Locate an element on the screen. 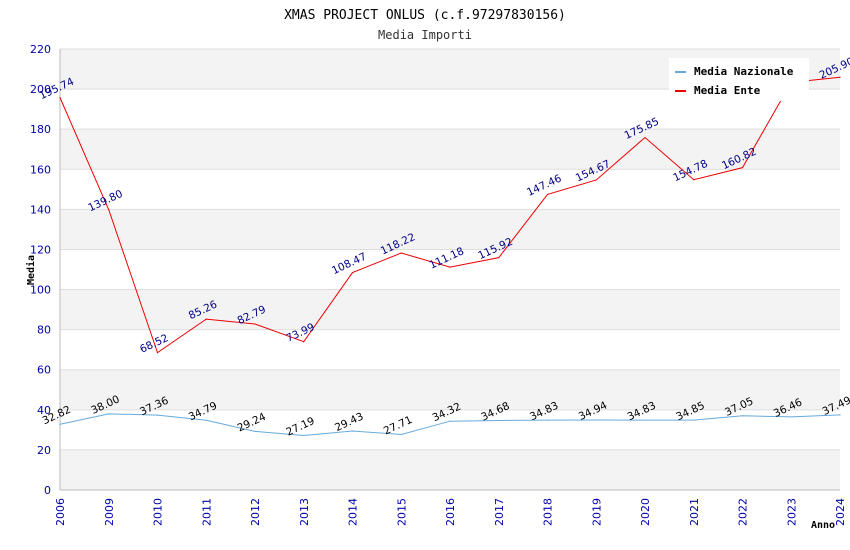 This screenshot has width=850, height=550. x-tick-label: 2019 is located at coordinates (596, 512).